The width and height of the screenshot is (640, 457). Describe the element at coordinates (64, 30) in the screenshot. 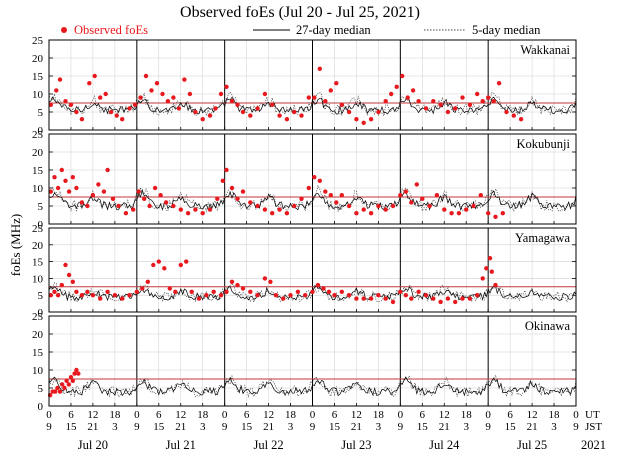

I see `legend-observed-marker` at that location.